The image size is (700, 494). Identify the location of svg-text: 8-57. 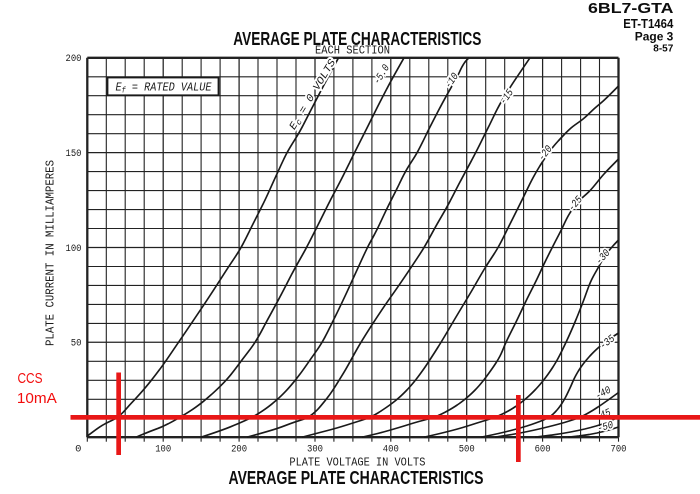
(663, 48).